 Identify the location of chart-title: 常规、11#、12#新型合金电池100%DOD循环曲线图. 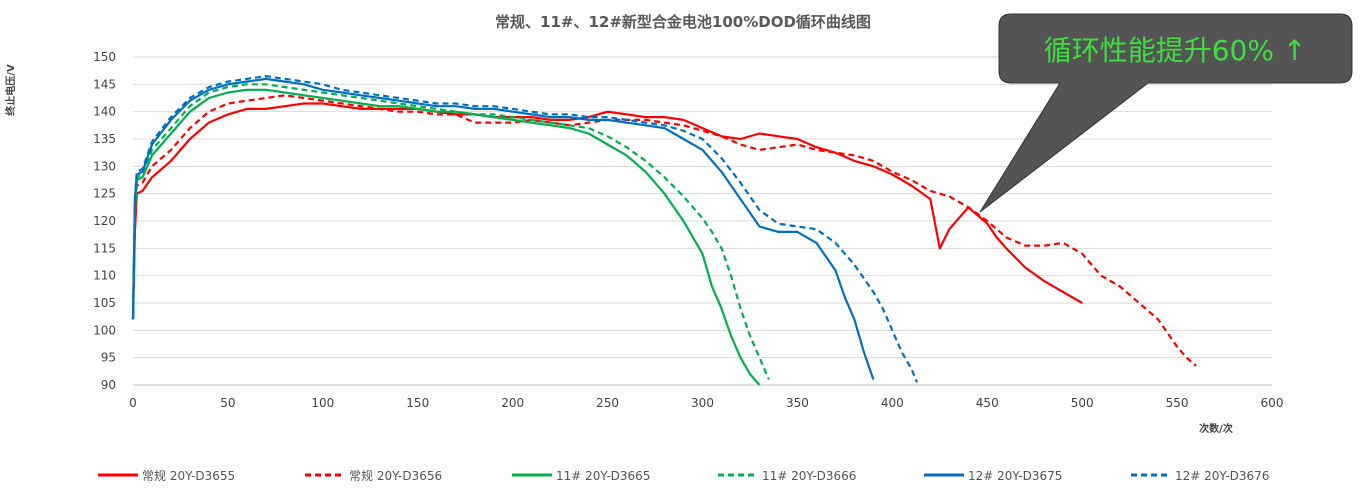
(683, 22).